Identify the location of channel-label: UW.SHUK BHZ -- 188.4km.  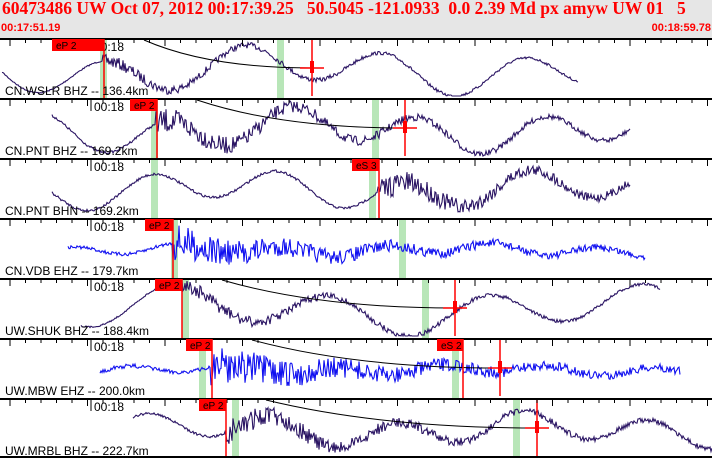
(77, 331).